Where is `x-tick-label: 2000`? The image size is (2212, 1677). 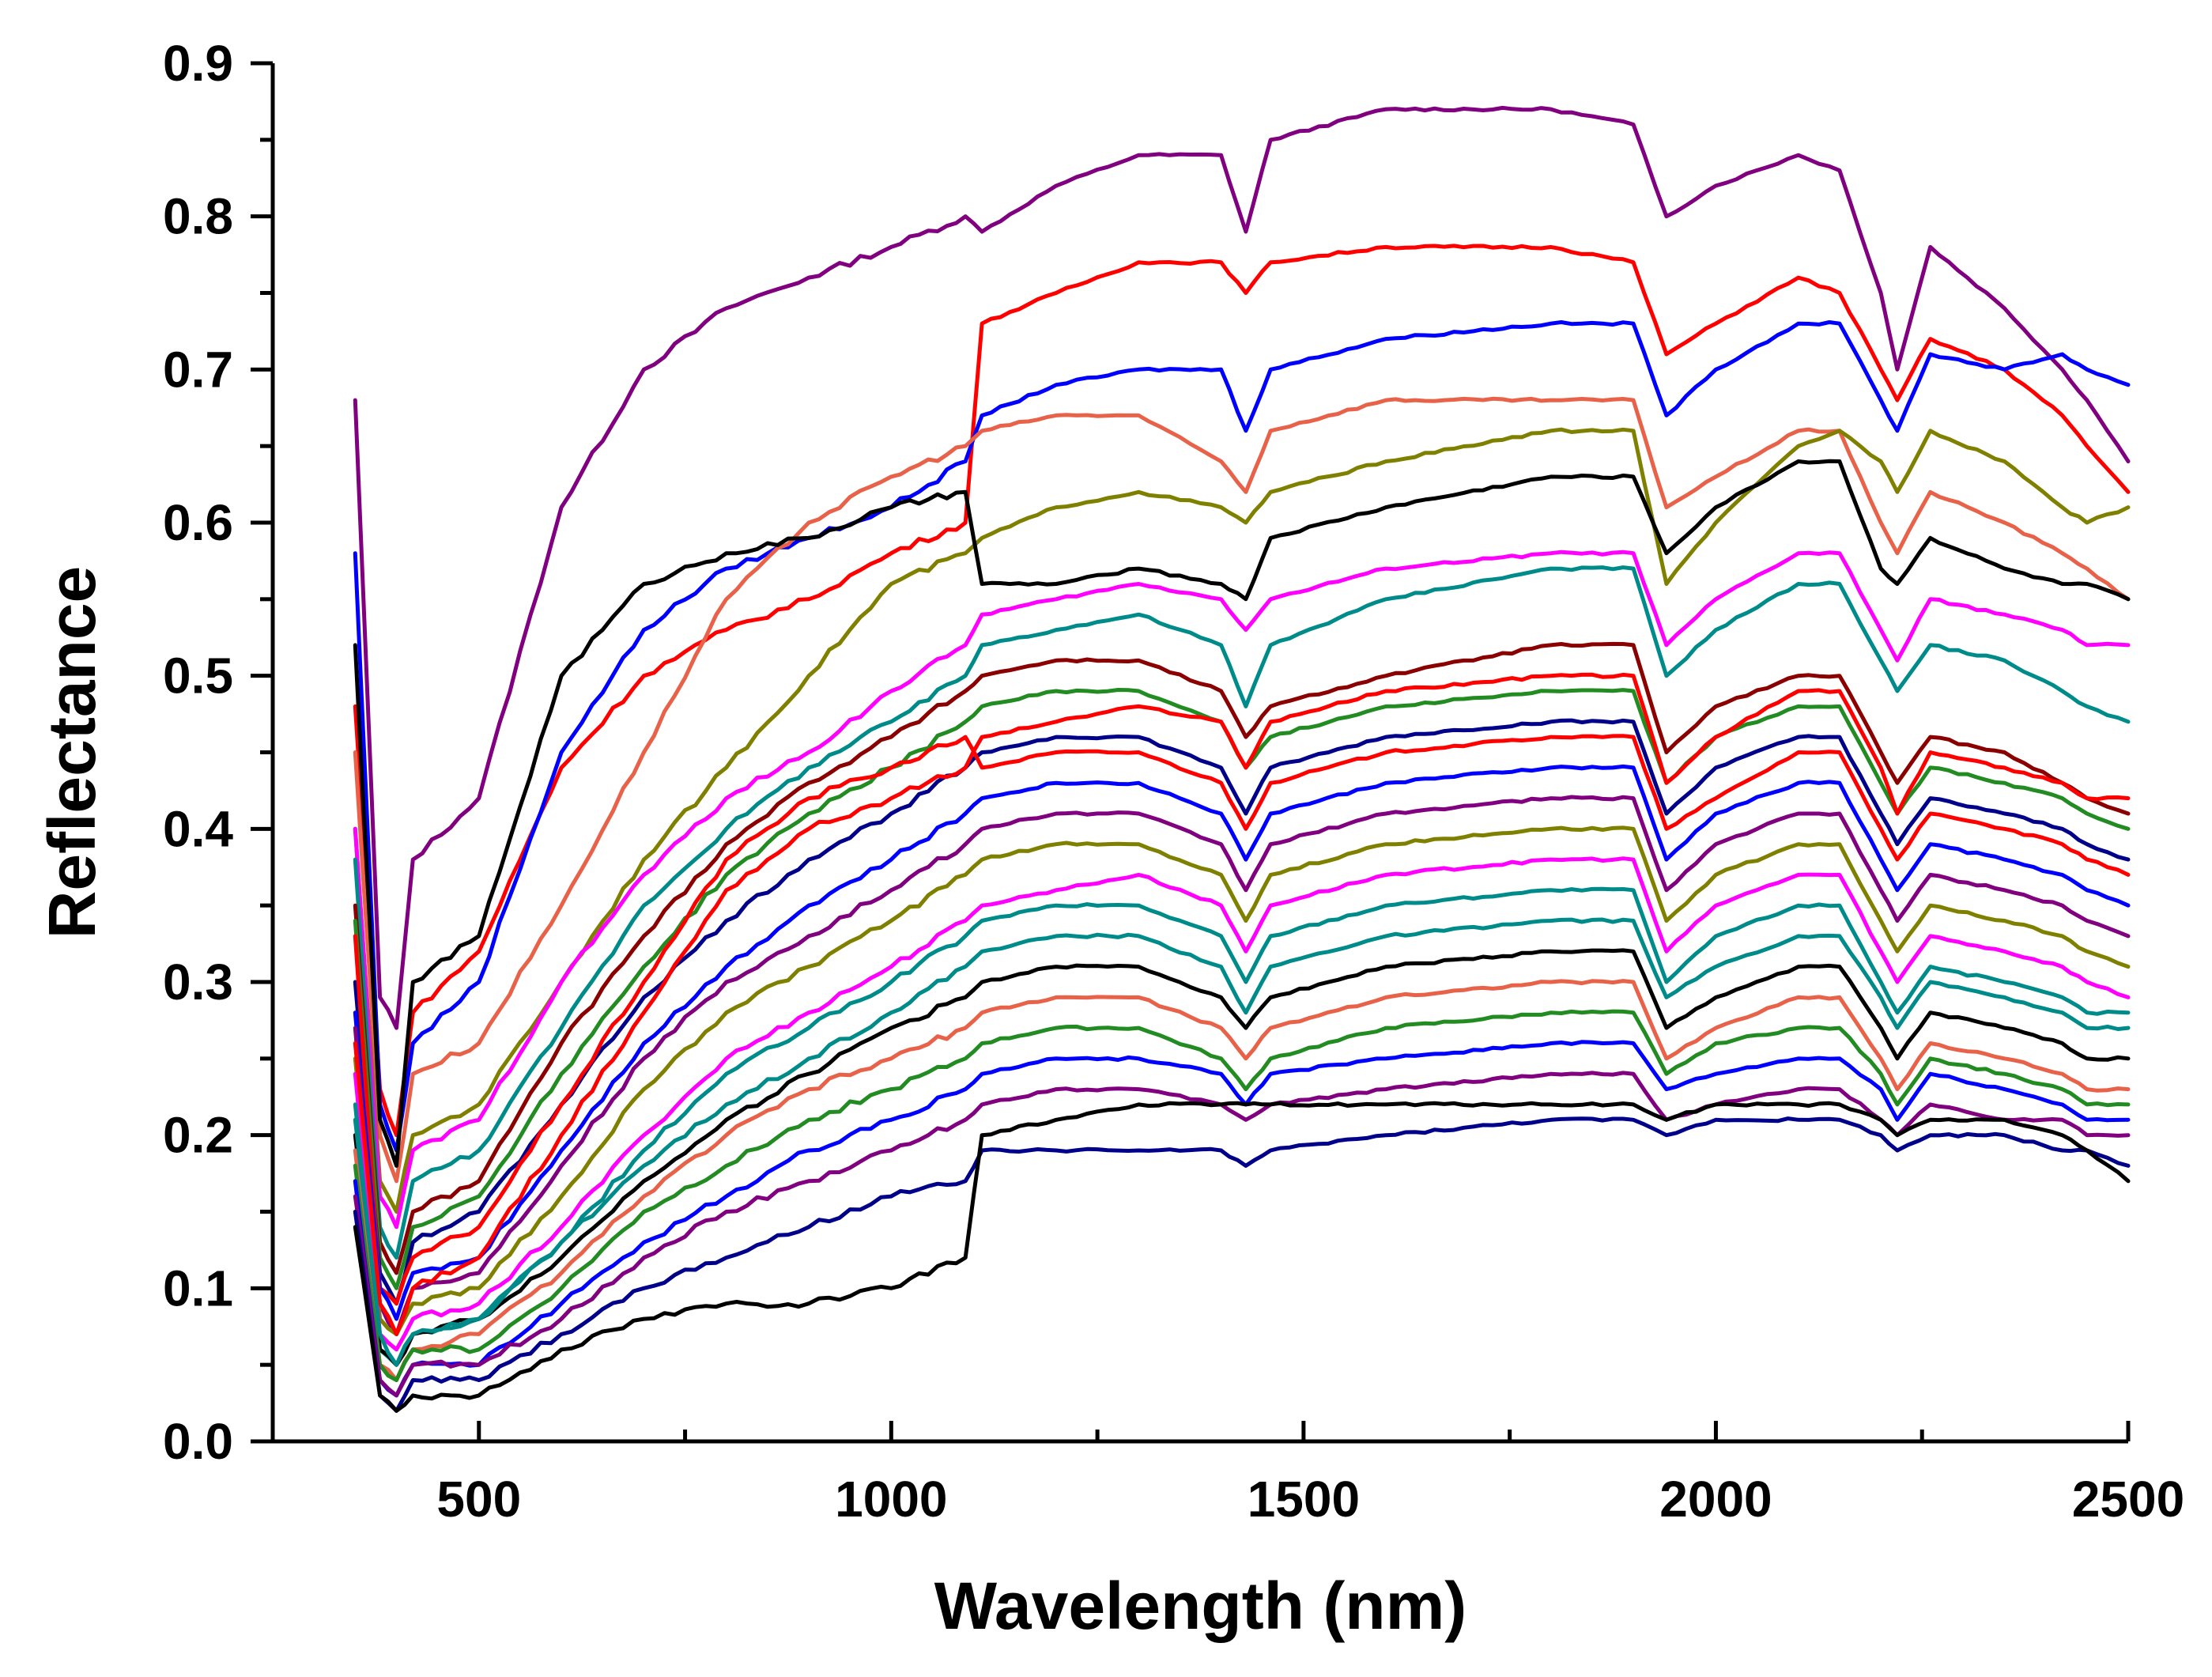
x-tick-label: 2000 is located at coordinates (1715, 1499).